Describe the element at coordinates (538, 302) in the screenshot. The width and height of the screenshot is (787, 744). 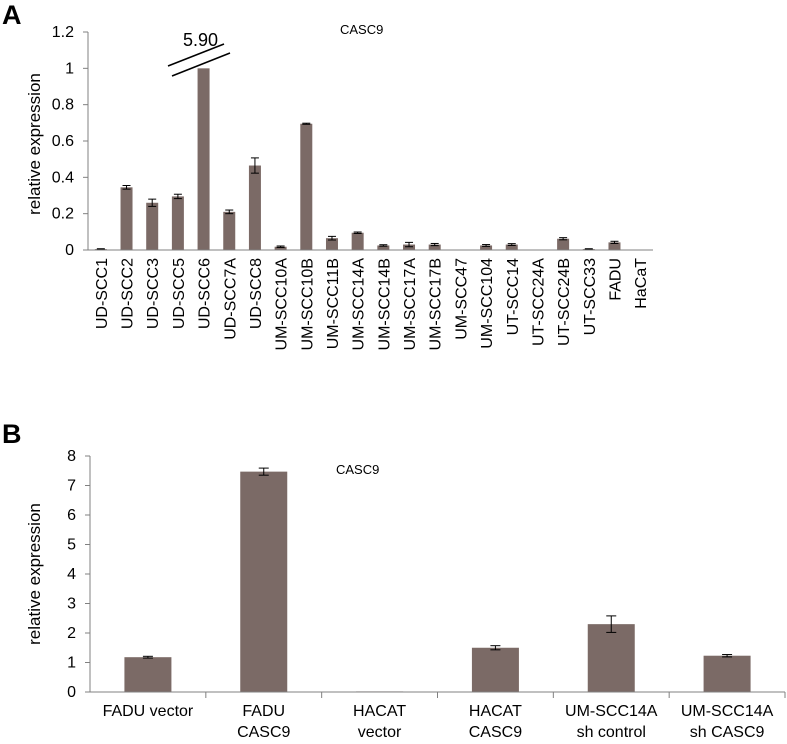
I see `category-label: UT-SCC24A` at that location.